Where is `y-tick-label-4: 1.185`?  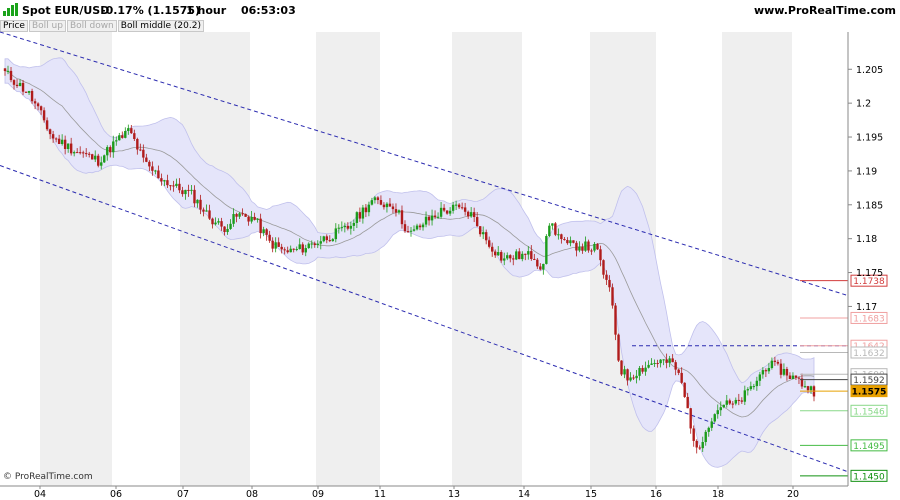
y-tick-label-4: 1.185 is located at coordinates (869, 205).